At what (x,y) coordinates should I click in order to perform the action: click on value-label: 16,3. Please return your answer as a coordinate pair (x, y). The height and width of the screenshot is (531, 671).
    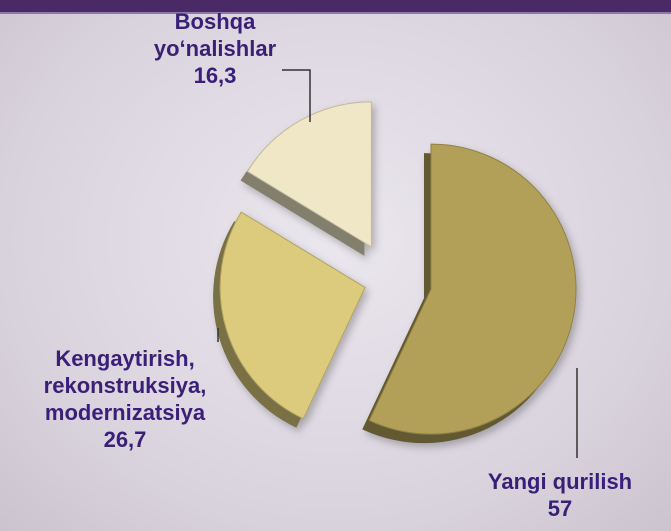
    Looking at the image, I should click on (215, 75).